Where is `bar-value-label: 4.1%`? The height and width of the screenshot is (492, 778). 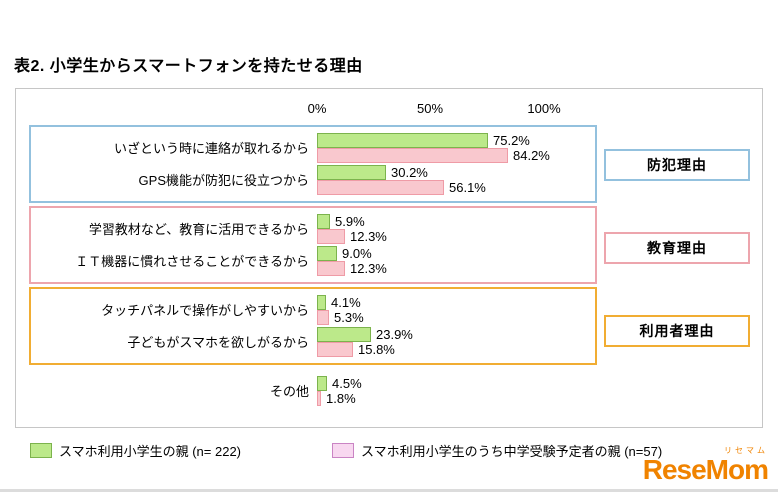 bar-value-label: 4.1% is located at coordinates (346, 302).